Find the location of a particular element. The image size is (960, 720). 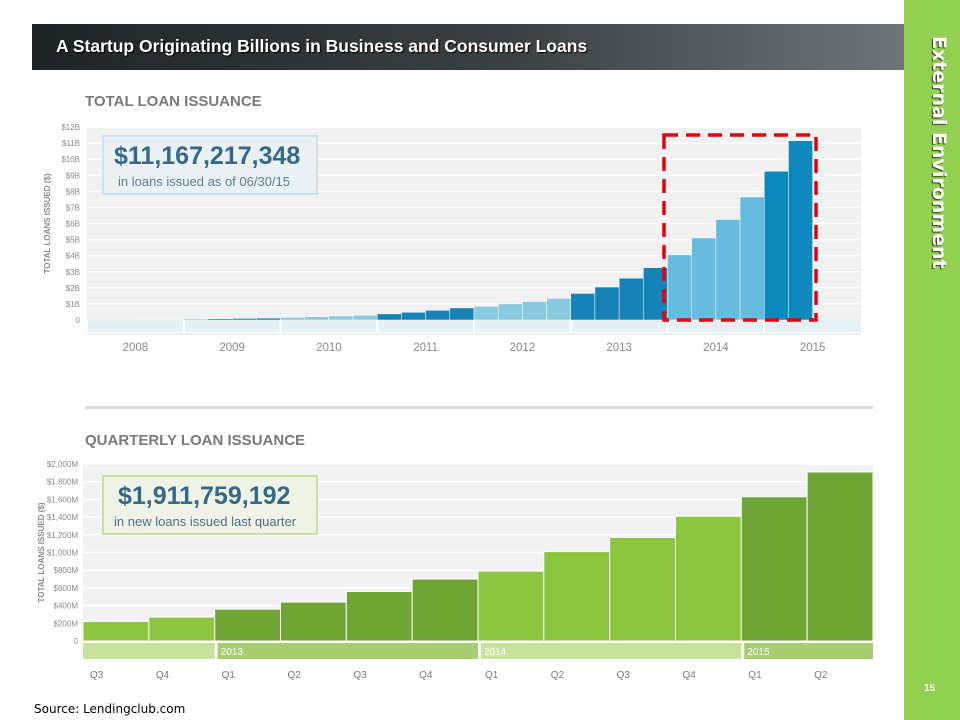

chart1-callout-amount: $11,167,217,348 is located at coordinates (207, 156).